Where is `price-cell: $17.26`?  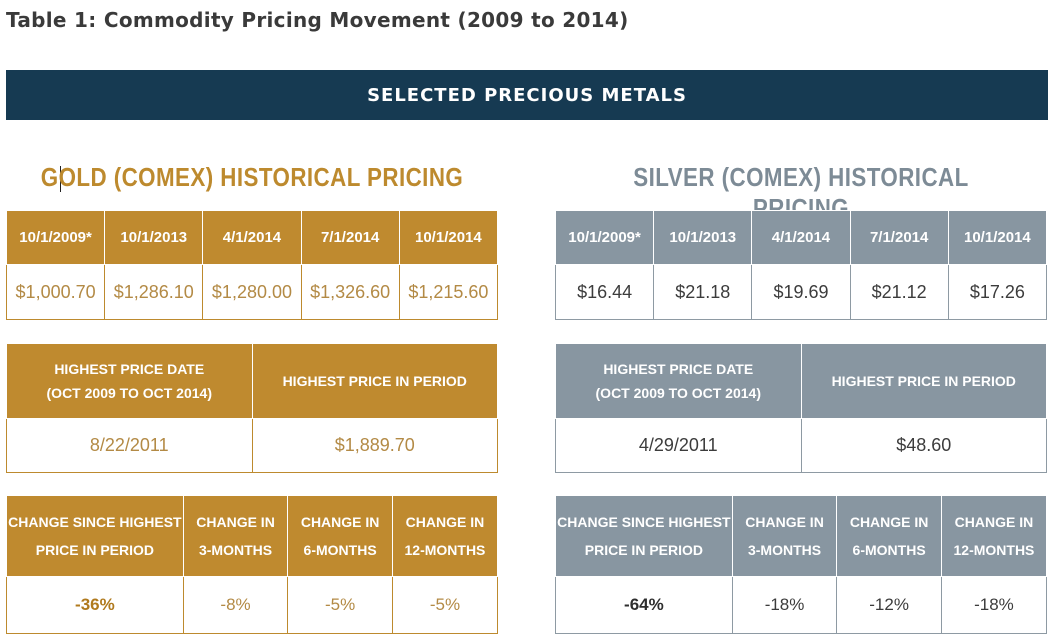
price-cell: $17.26 is located at coordinates (997, 292).